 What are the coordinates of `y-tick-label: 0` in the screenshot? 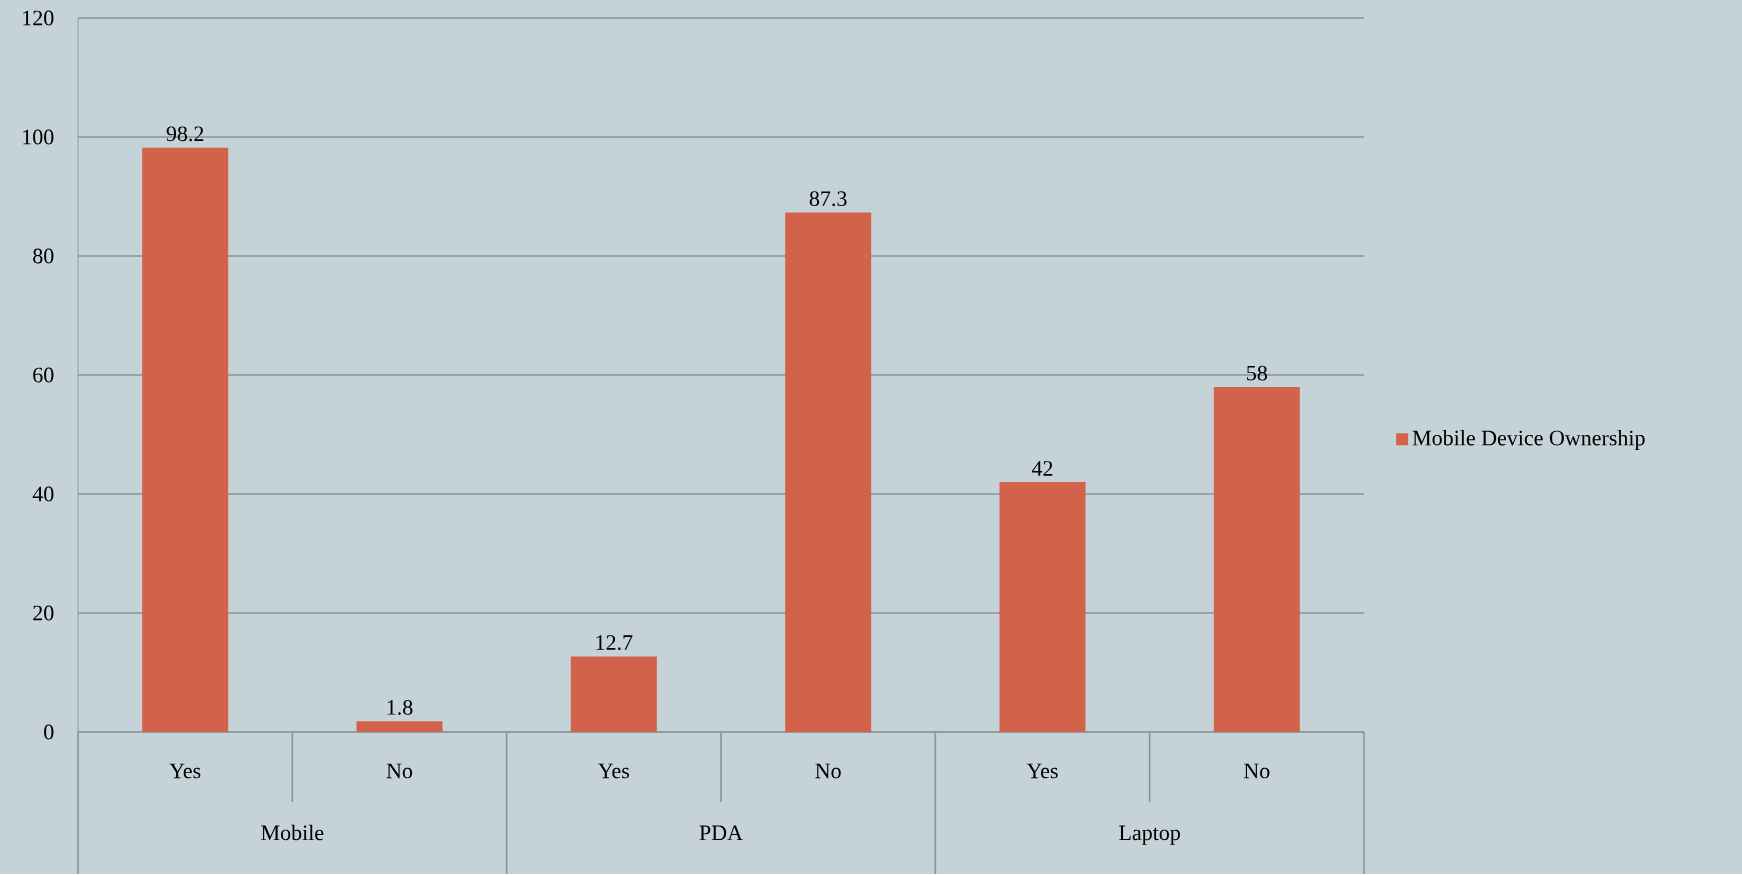 It's located at (49, 732).